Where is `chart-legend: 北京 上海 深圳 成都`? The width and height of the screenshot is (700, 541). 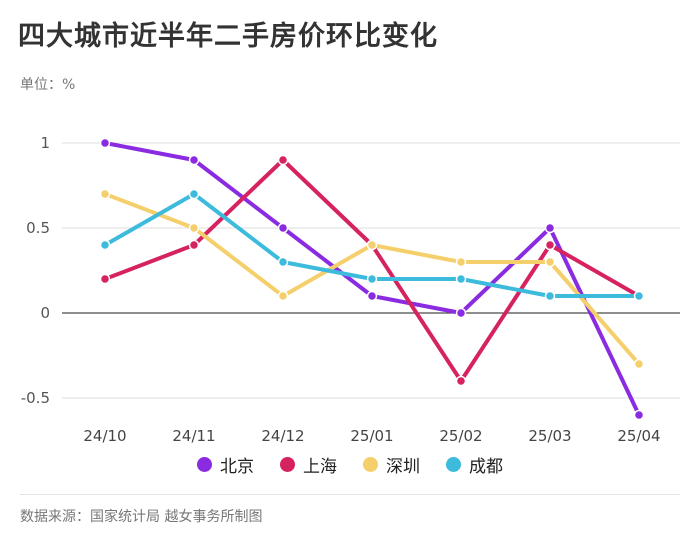
chart-legend: 北京 上海 深圳 成都 is located at coordinates (350, 464).